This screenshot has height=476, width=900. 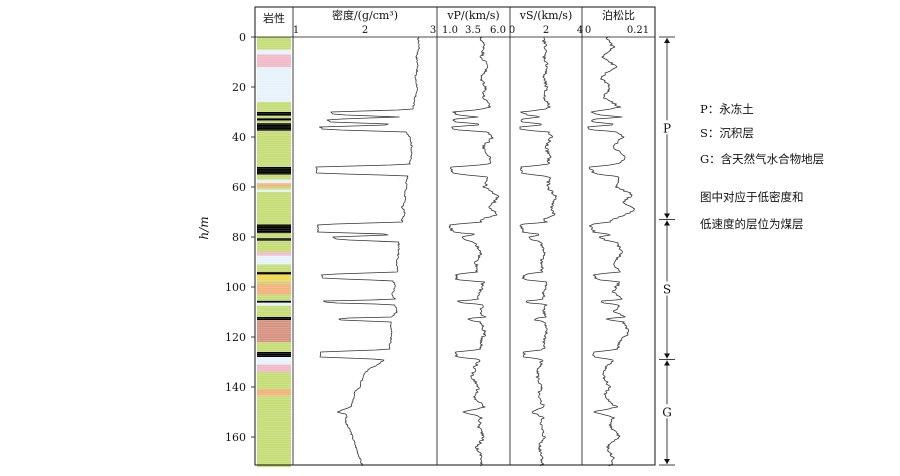 I want to click on vs-log-curve, so click(x=538, y=251).